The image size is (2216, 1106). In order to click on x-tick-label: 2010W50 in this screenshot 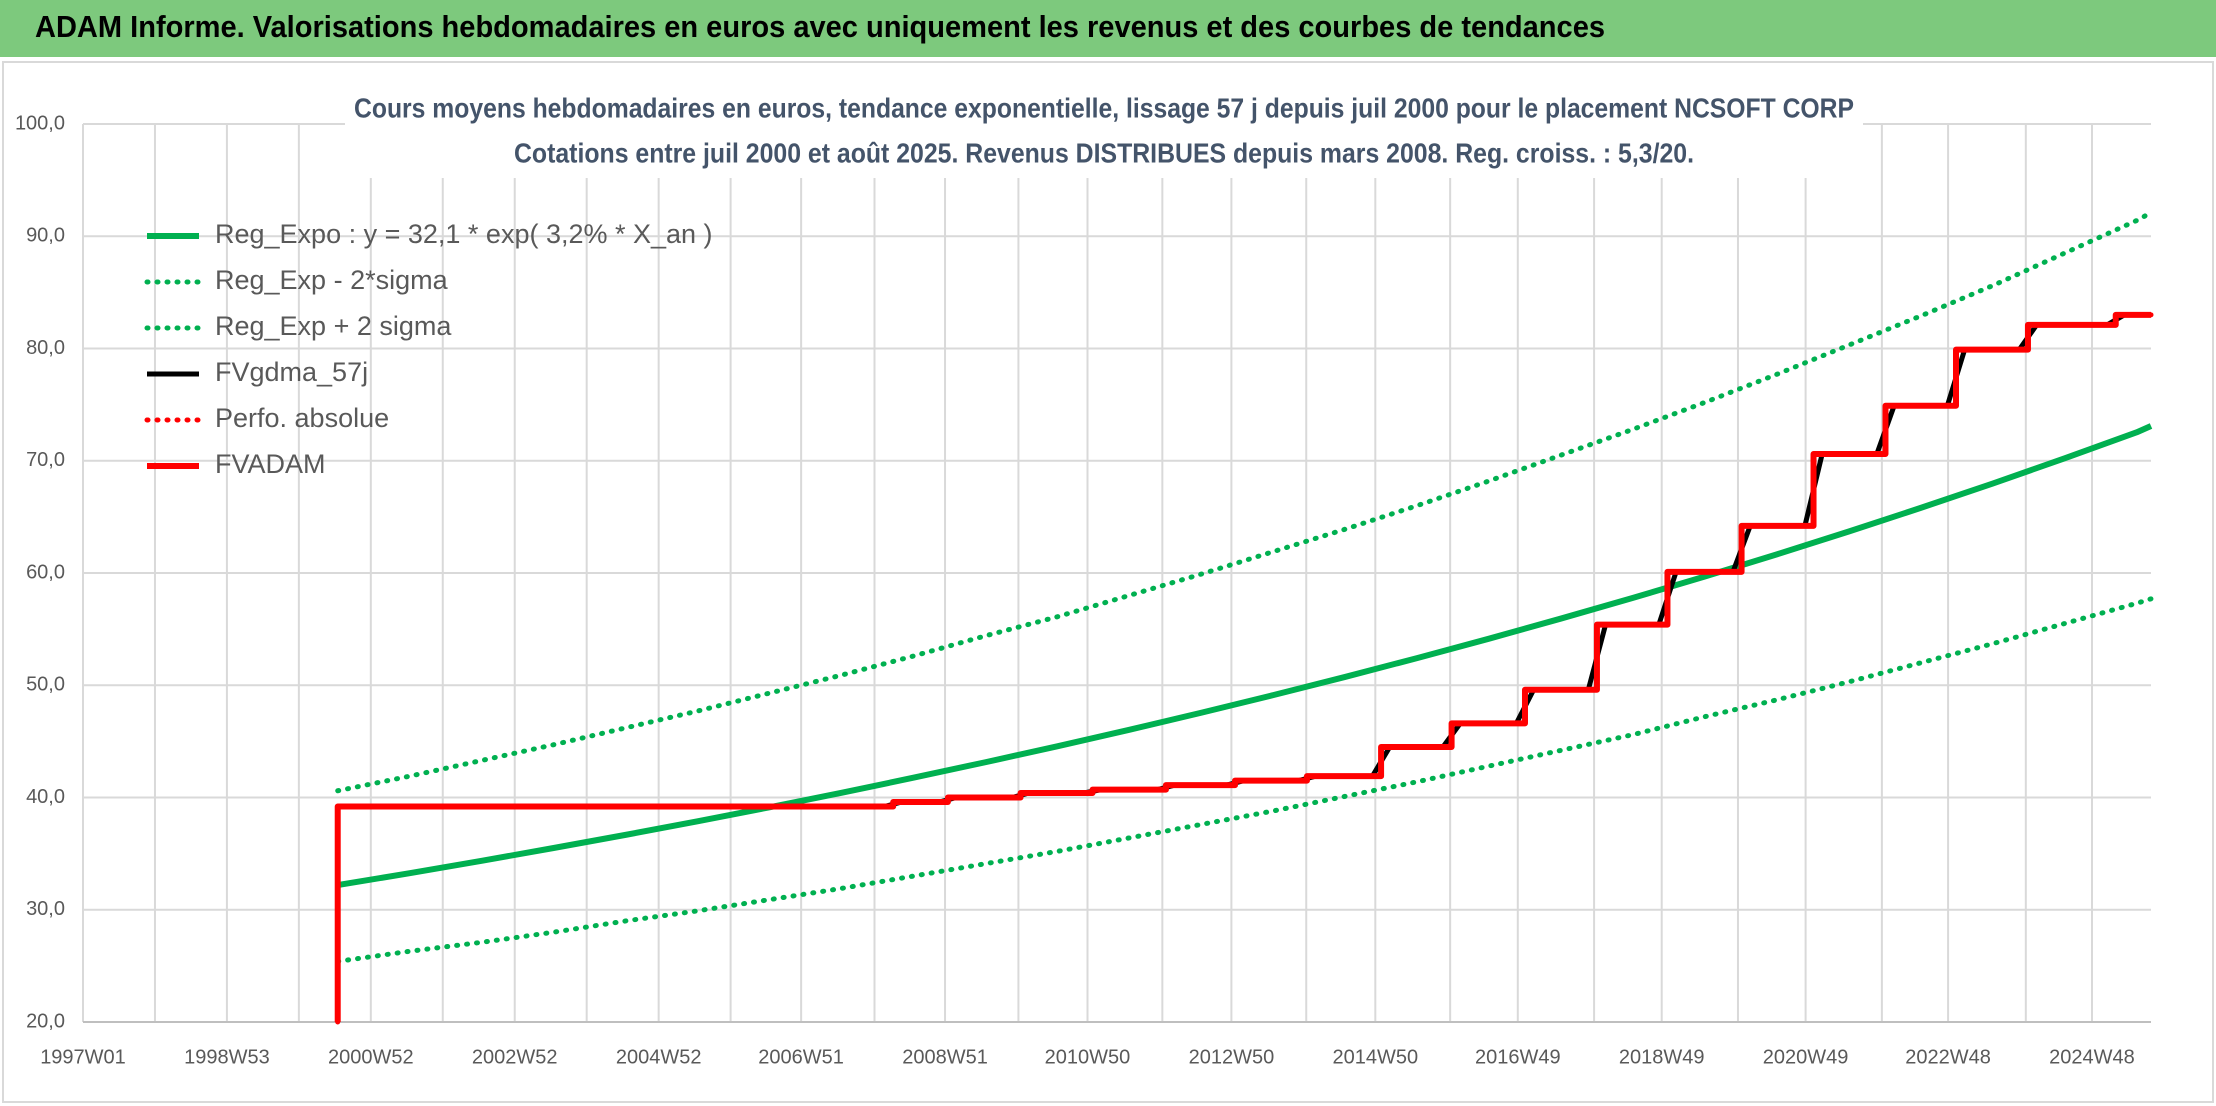, I will do `click(1088, 1057)`.